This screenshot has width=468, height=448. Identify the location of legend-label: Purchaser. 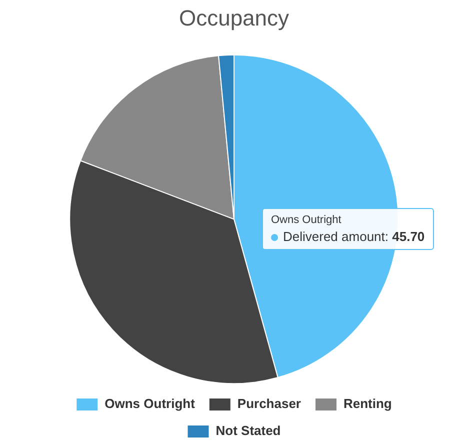
(269, 404).